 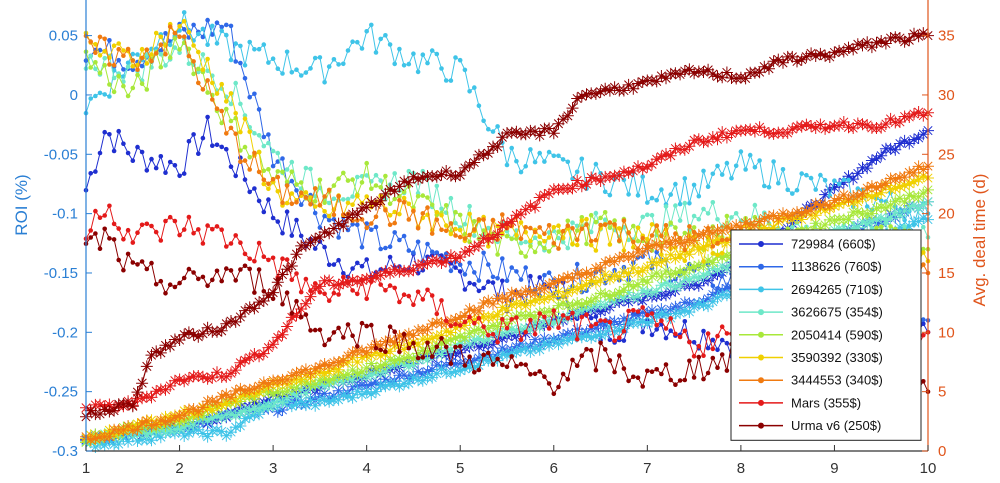 What do you see at coordinates (928, 468) in the screenshot?
I see `x-tick-label: 10` at bounding box center [928, 468].